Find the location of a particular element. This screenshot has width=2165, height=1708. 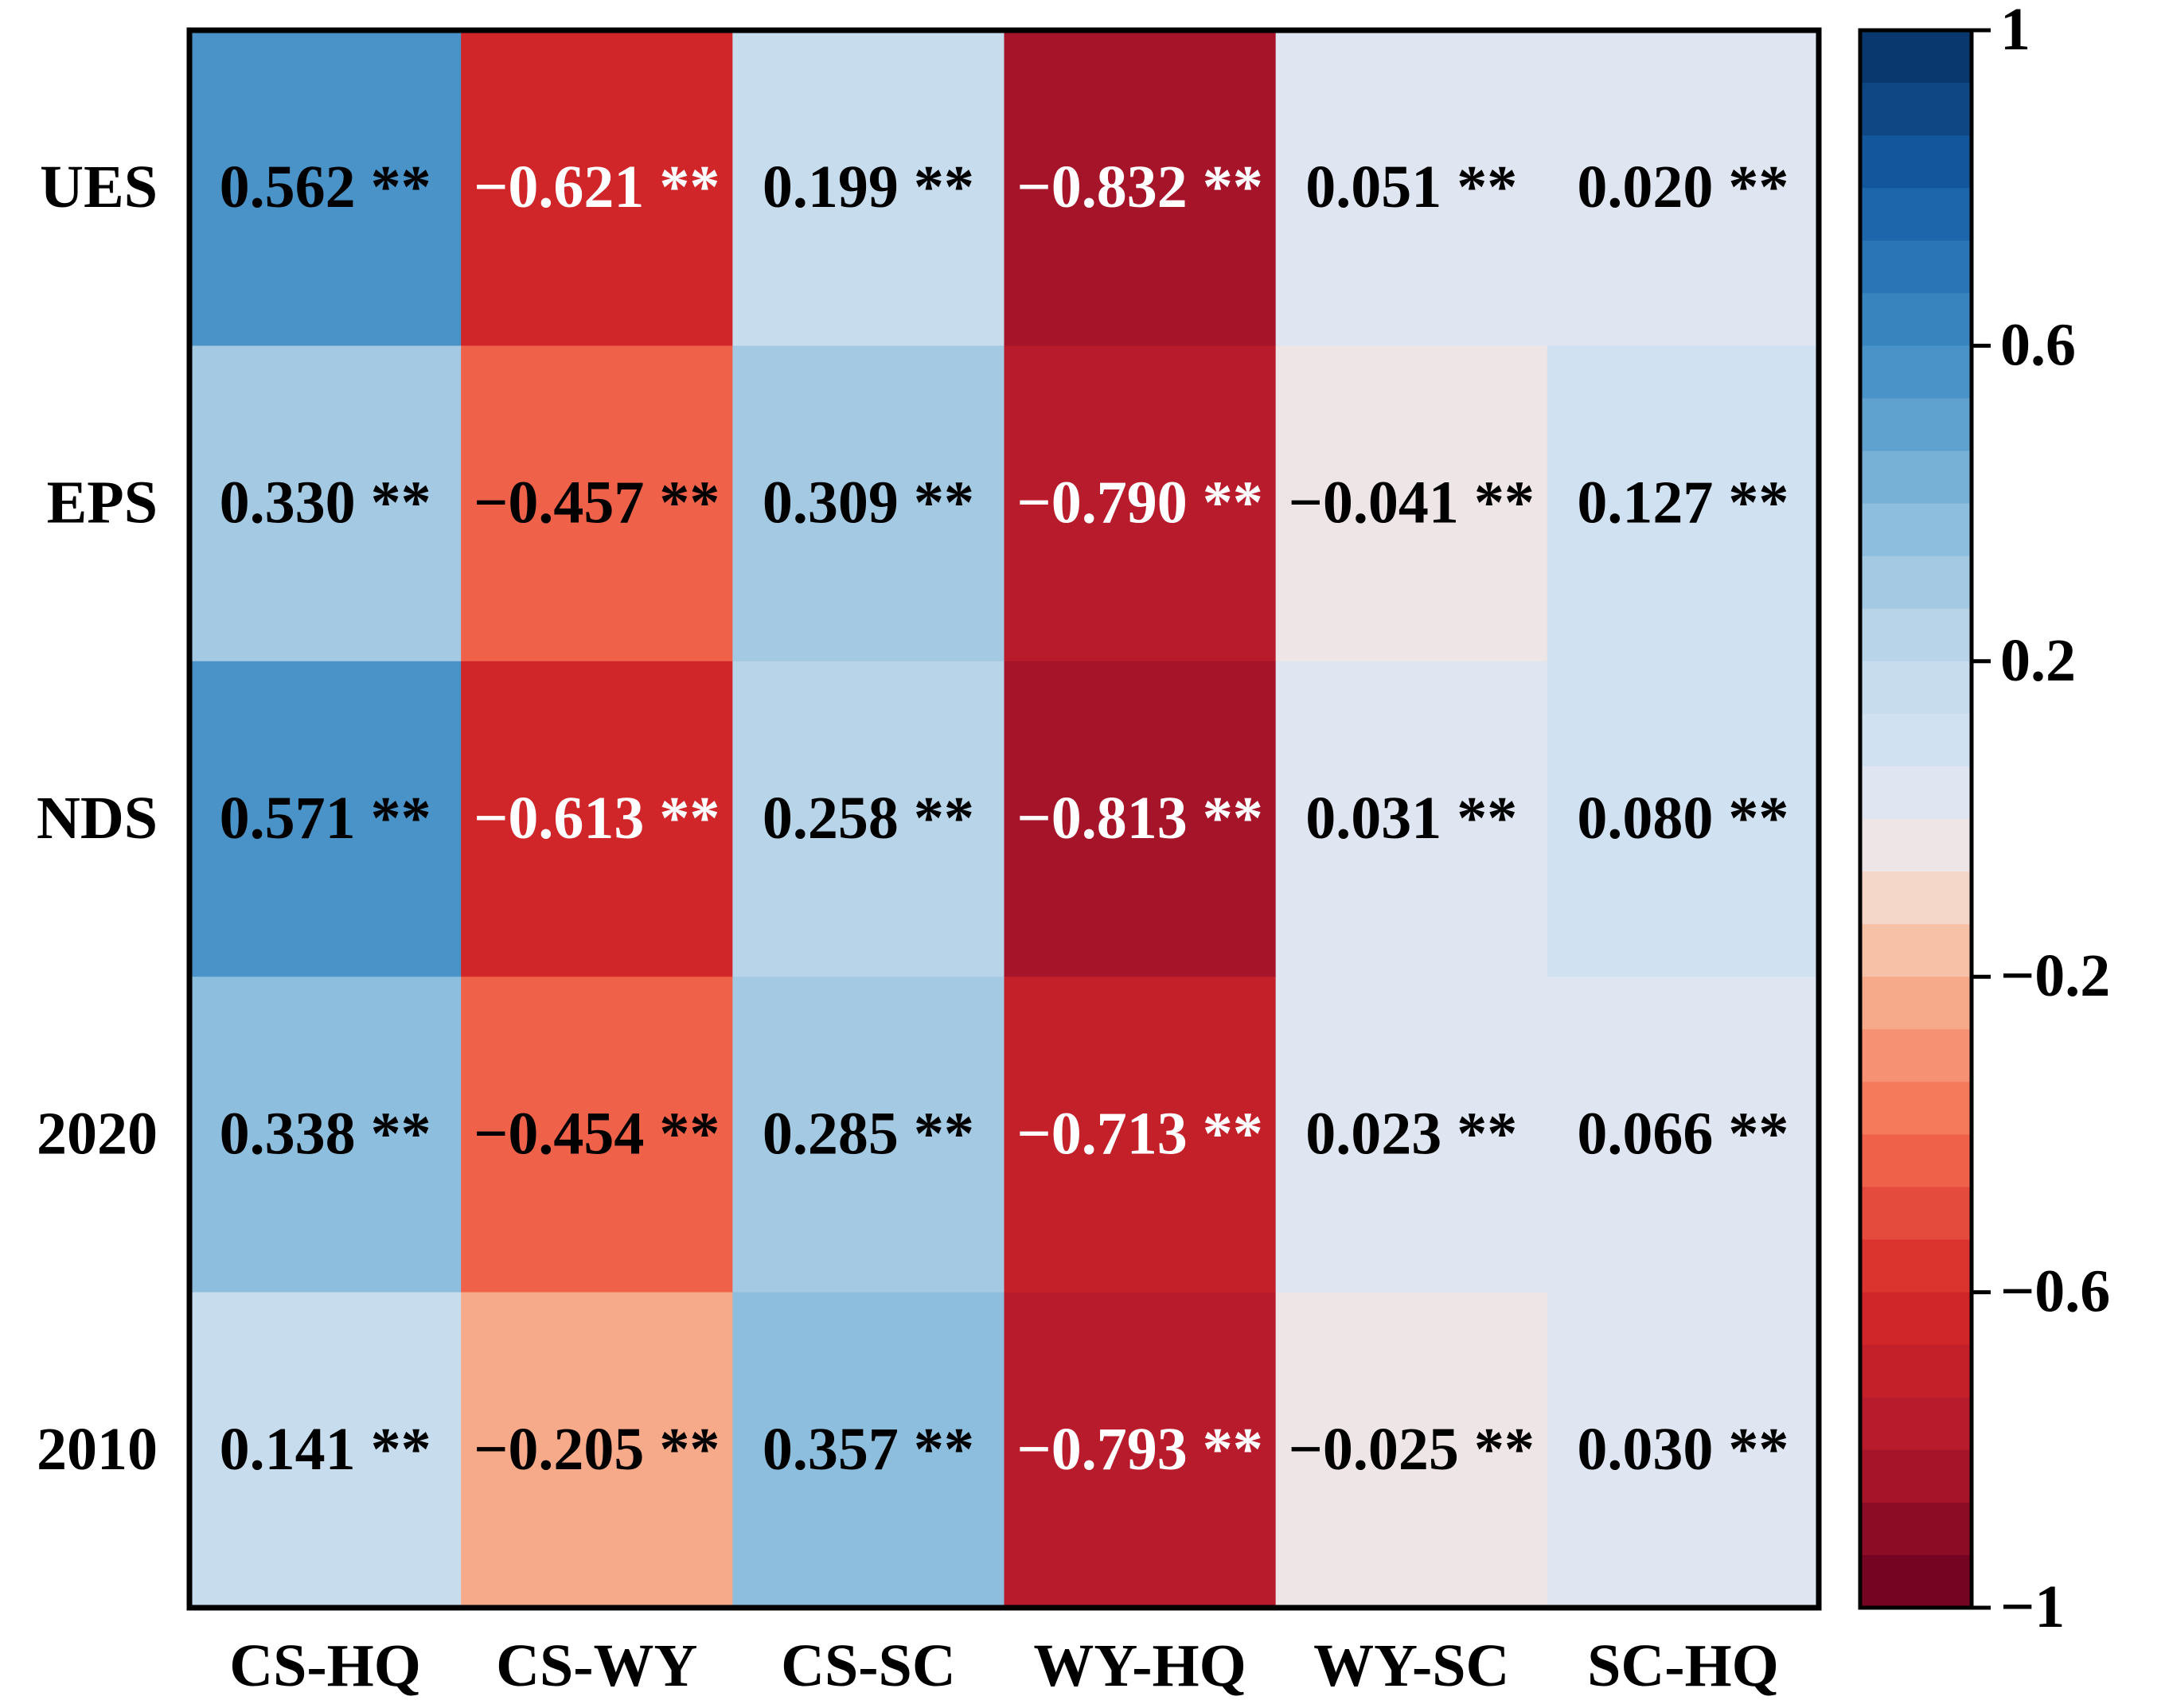

colorbar-tick-label: −1 is located at coordinates (2032, 1606).